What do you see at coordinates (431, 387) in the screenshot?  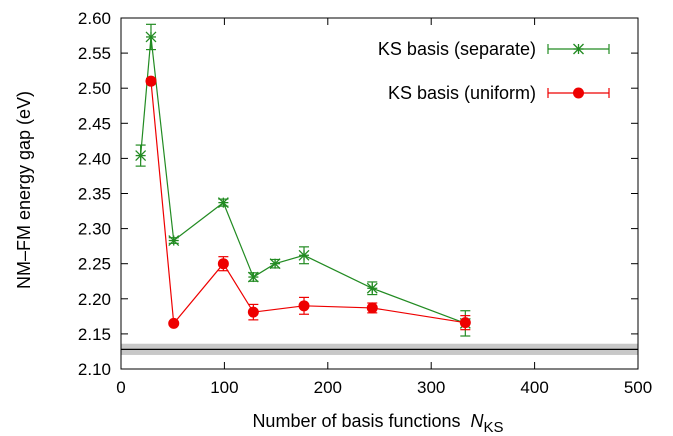 I see `x-tick-label-3: 300` at bounding box center [431, 387].